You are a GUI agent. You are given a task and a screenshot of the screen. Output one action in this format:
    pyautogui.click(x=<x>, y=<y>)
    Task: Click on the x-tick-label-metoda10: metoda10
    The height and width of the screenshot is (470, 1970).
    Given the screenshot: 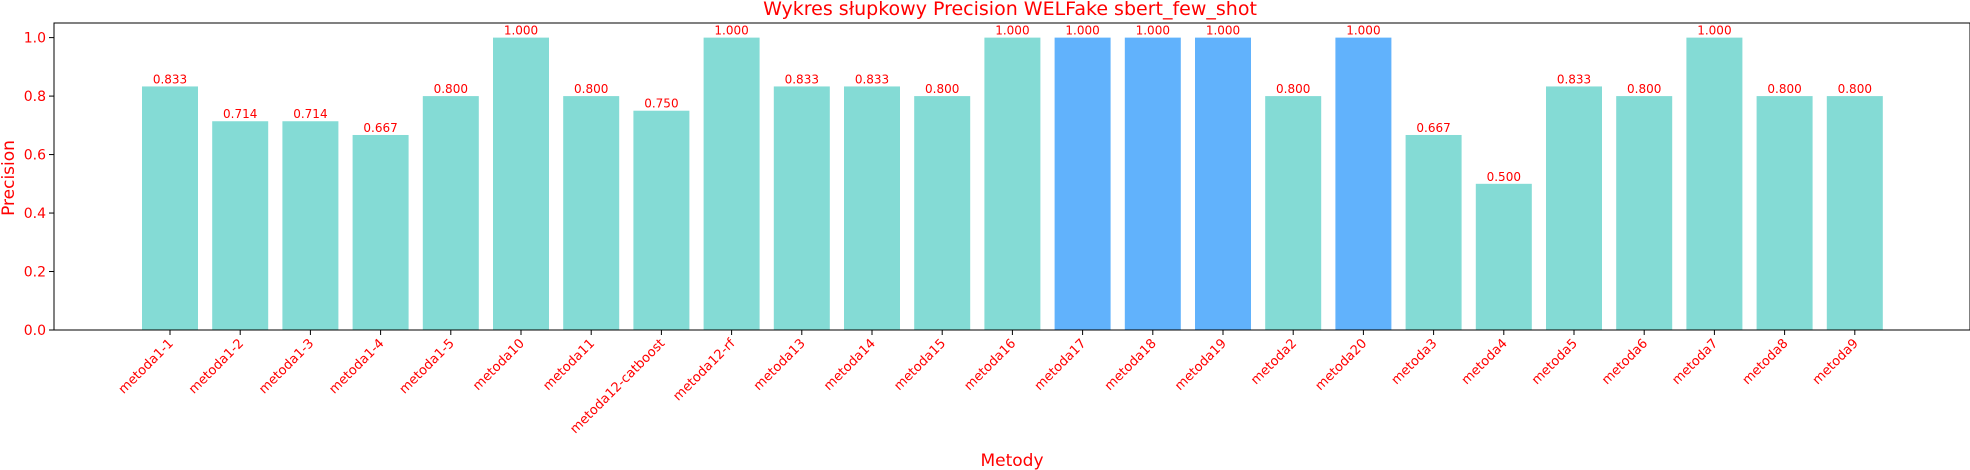 What is the action you would take?
    pyautogui.click(x=499, y=365)
    